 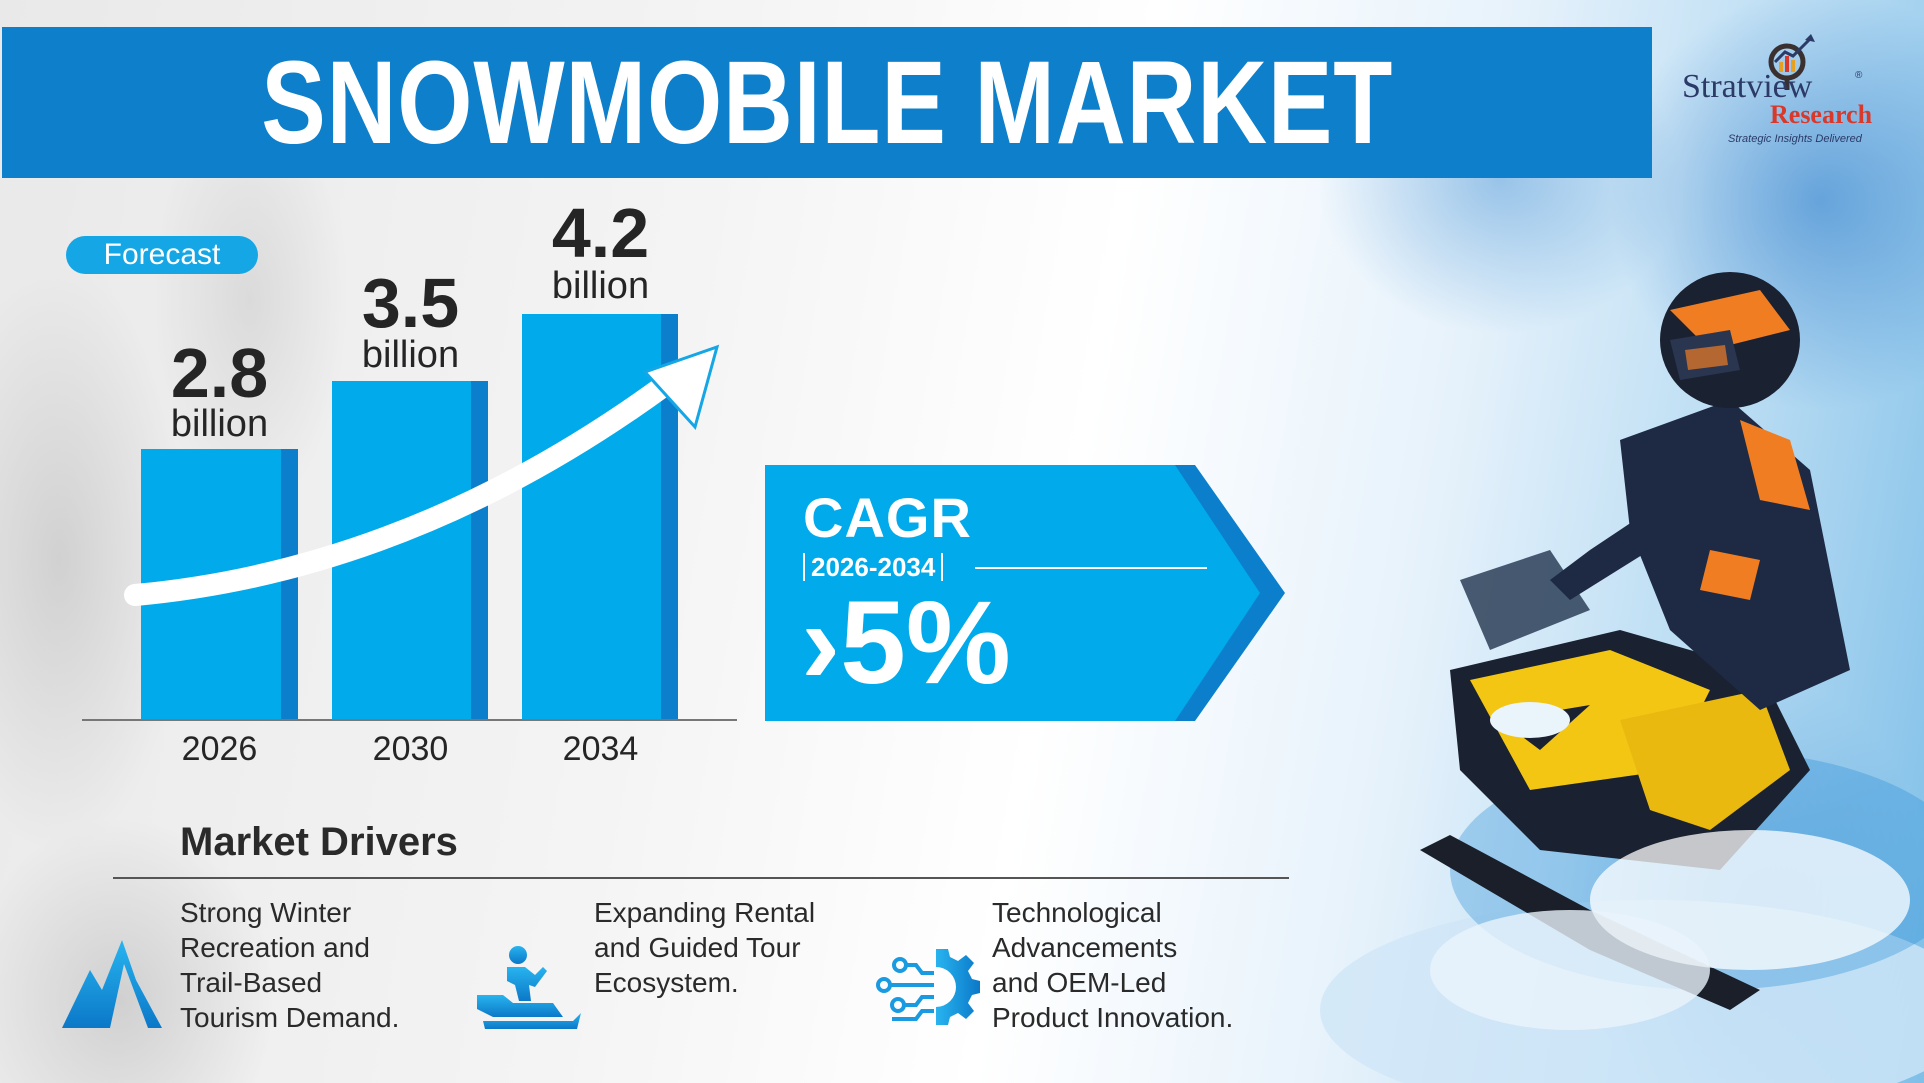 What do you see at coordinates (410, 355) in the screenshot?
I see `bar-unit-2030: billion` at bounding box center [410, 355].